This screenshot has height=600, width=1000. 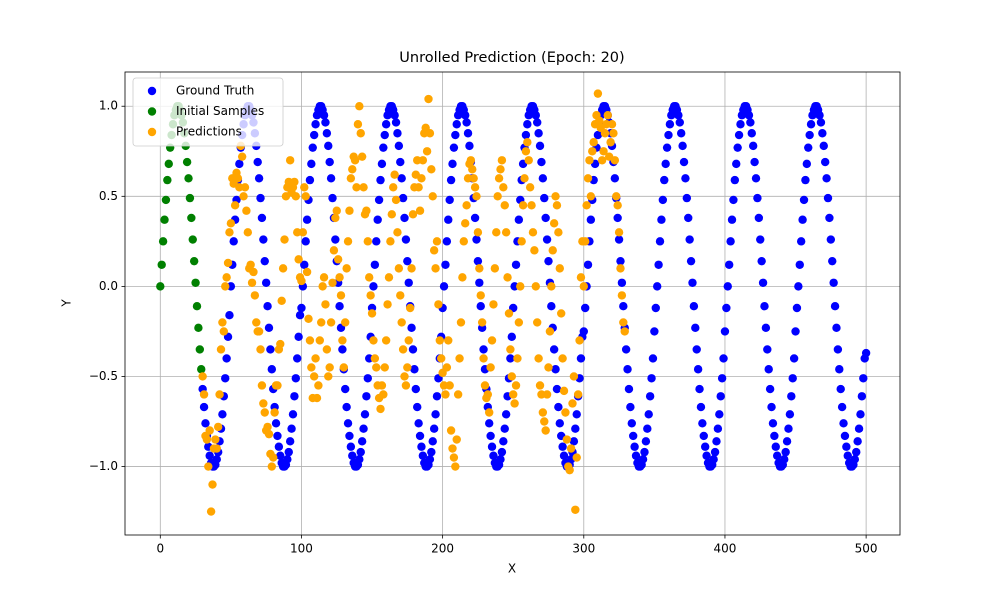 What do you see at coordinates (108, 196) in the screenshot?
I see `y-tick-label: 0.5` at bounding box center [108, 196].